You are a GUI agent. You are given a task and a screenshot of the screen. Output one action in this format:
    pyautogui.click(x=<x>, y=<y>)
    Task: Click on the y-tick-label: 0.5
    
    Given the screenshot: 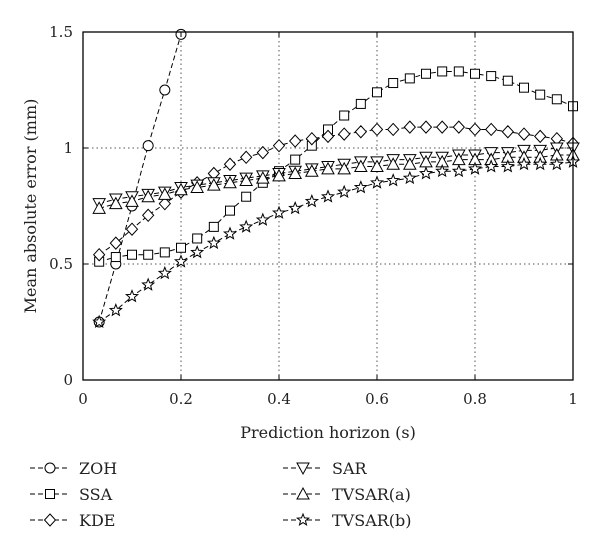 What is the action you would take?
    pyautogui.click(x=61, y=264)
    